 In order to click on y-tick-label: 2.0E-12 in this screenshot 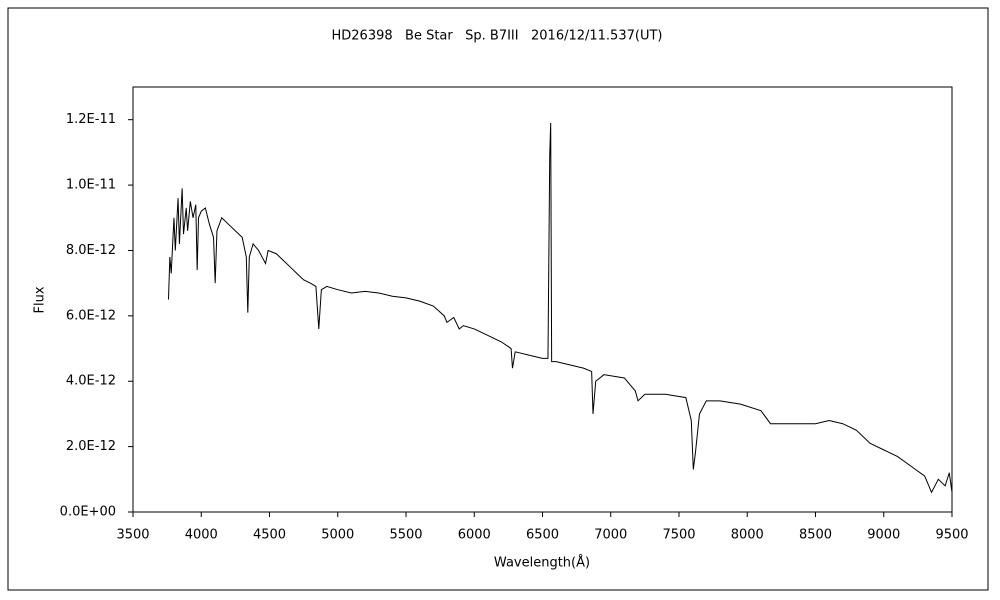, I will do `click(91, 446)`.